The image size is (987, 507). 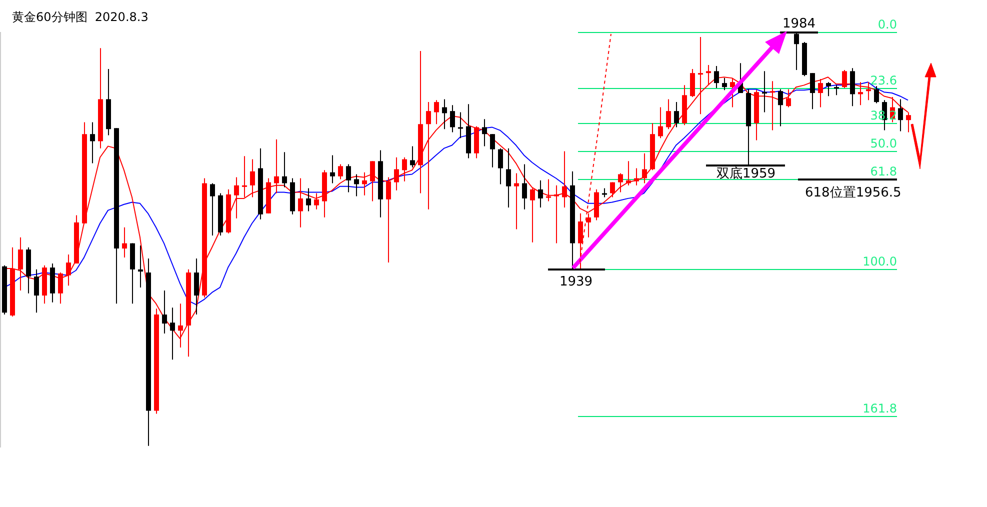 I want to click on y-tick-label: 61.8, so click(x=883, y=171).